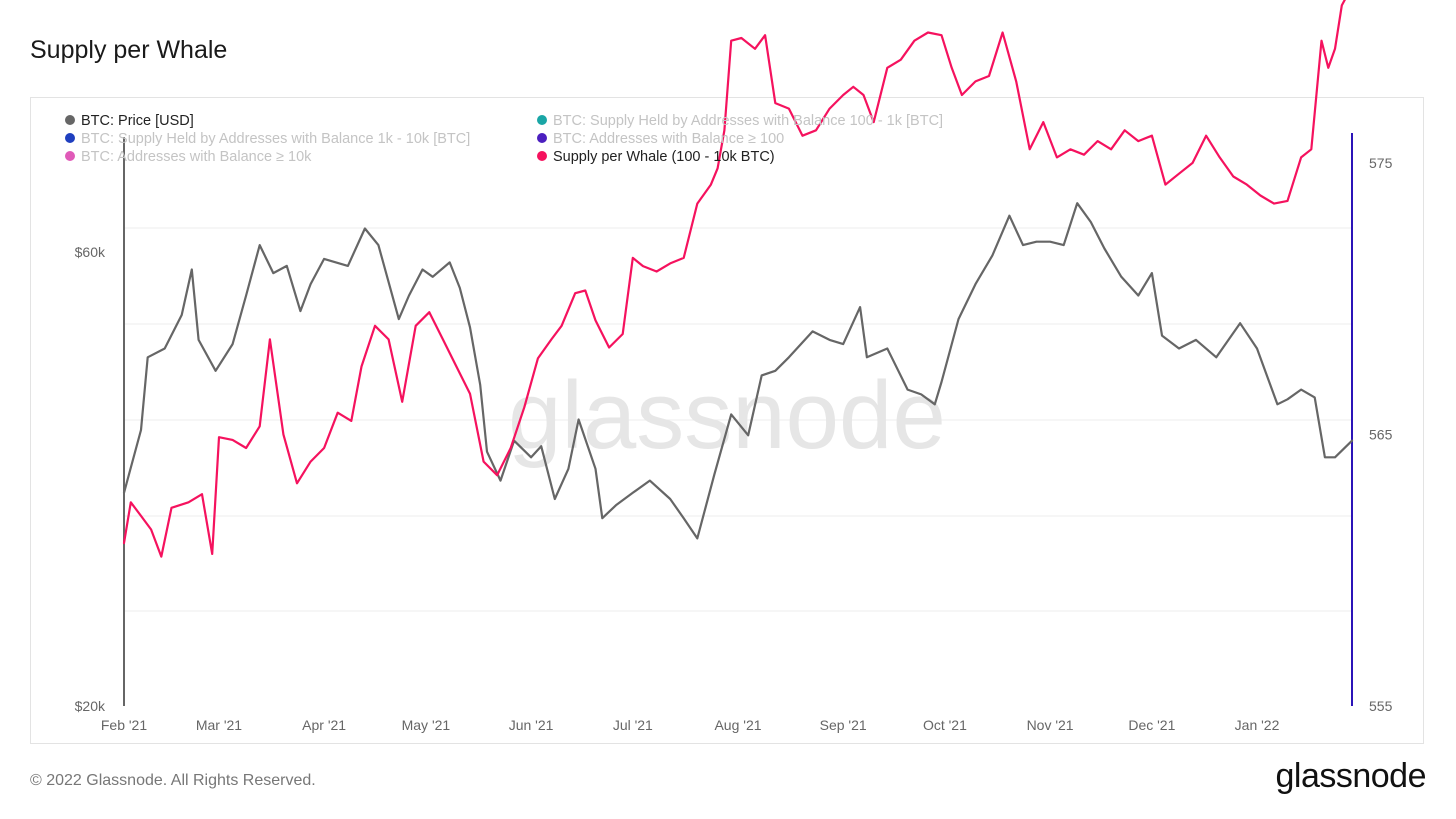  I want to click on y-right-tick-label: 575, so click(1381, 163).